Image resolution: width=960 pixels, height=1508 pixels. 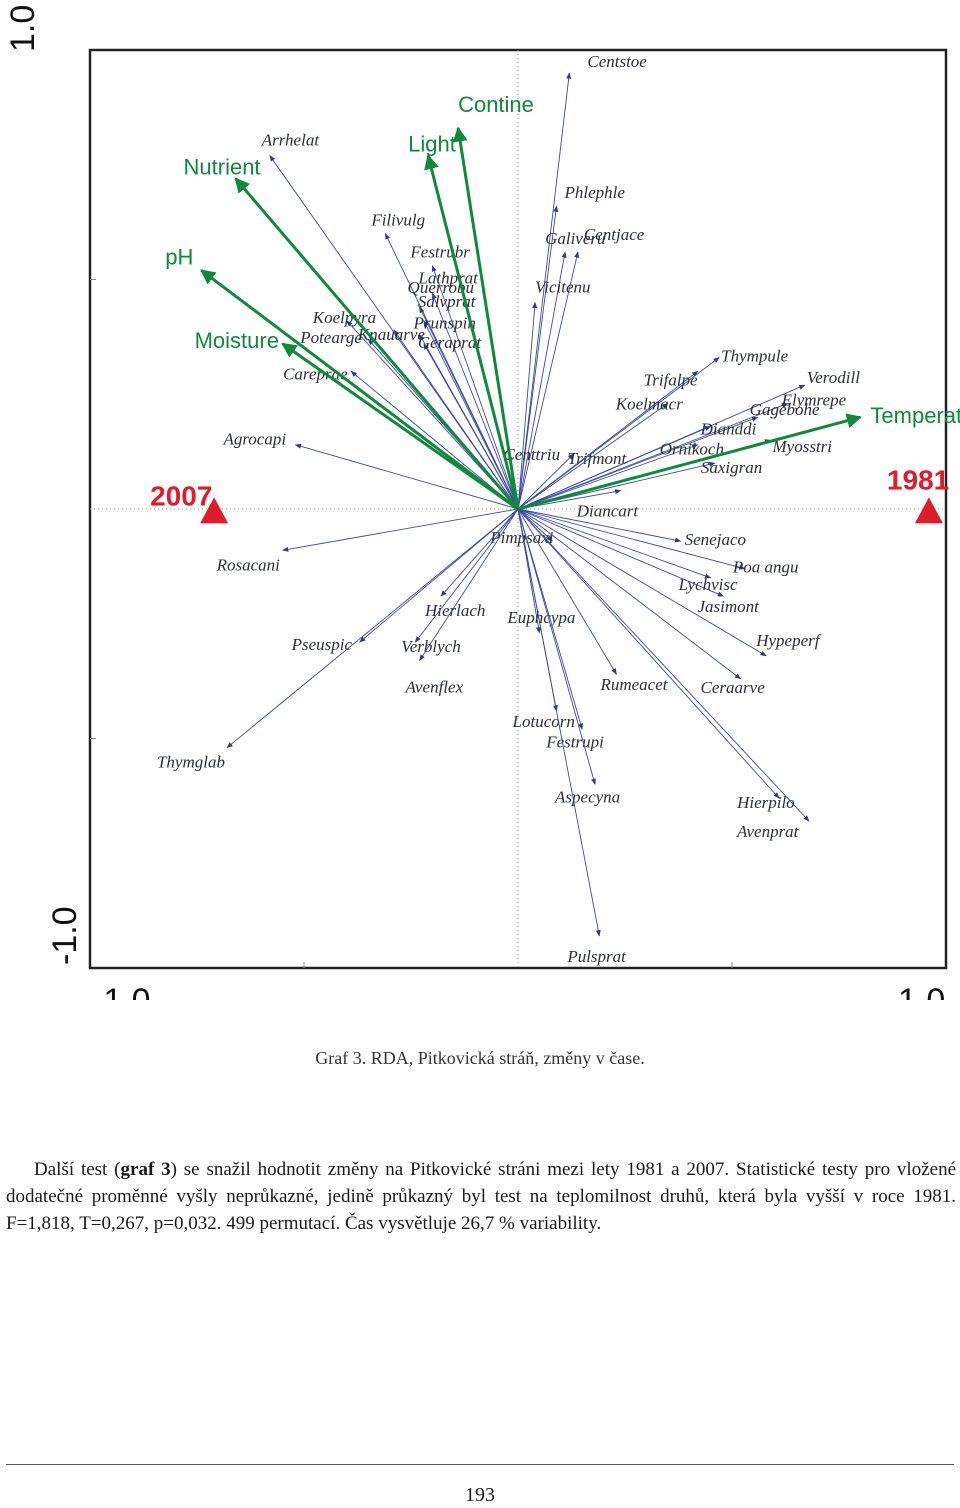 I want to click on species-label-37: Rosacani, so click(x=248, y=564).